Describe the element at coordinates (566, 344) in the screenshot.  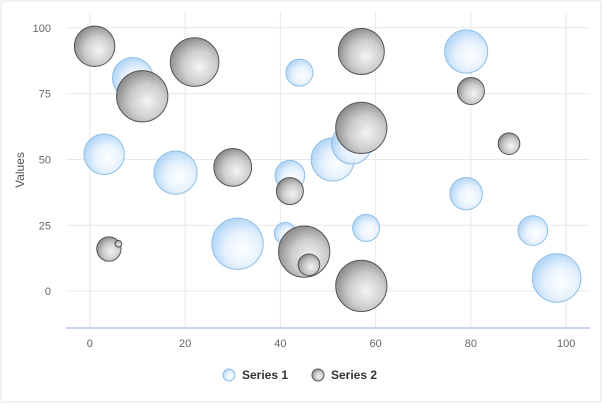
I see `x-tick-label: 100` at that location.